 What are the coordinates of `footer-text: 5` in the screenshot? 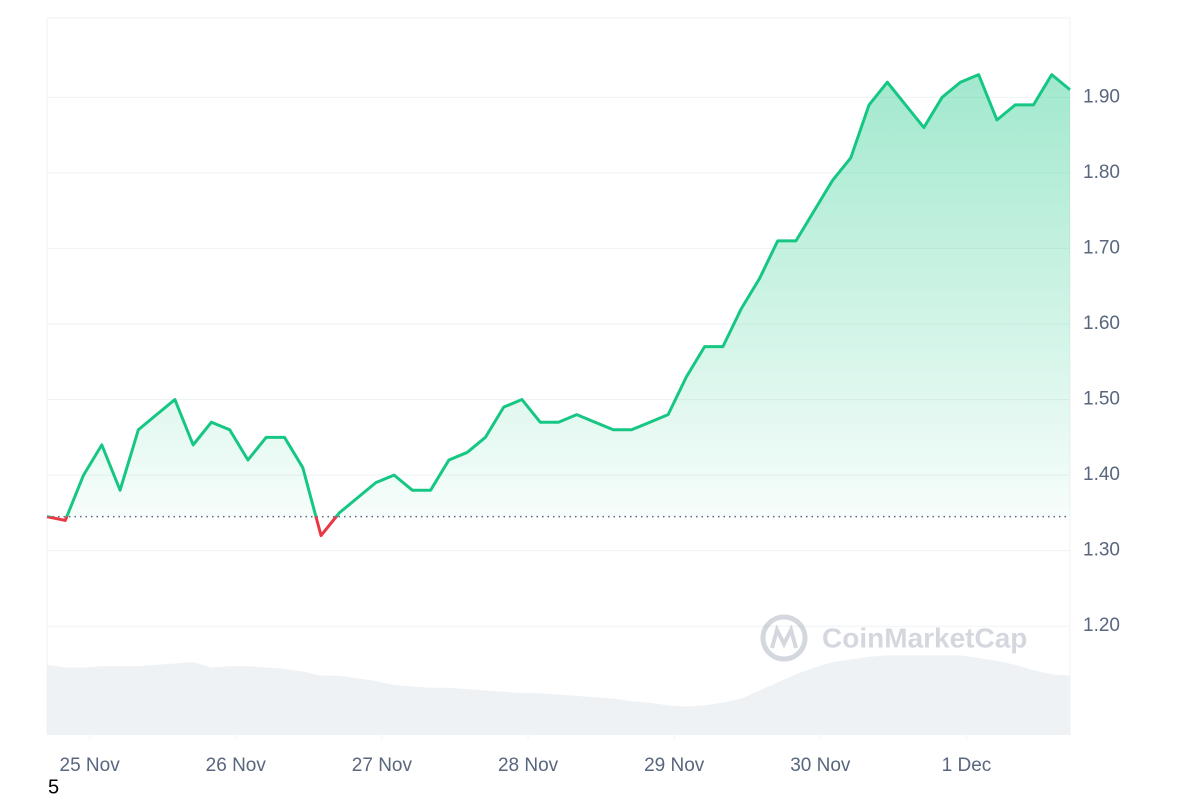 It's located at (53, 787).